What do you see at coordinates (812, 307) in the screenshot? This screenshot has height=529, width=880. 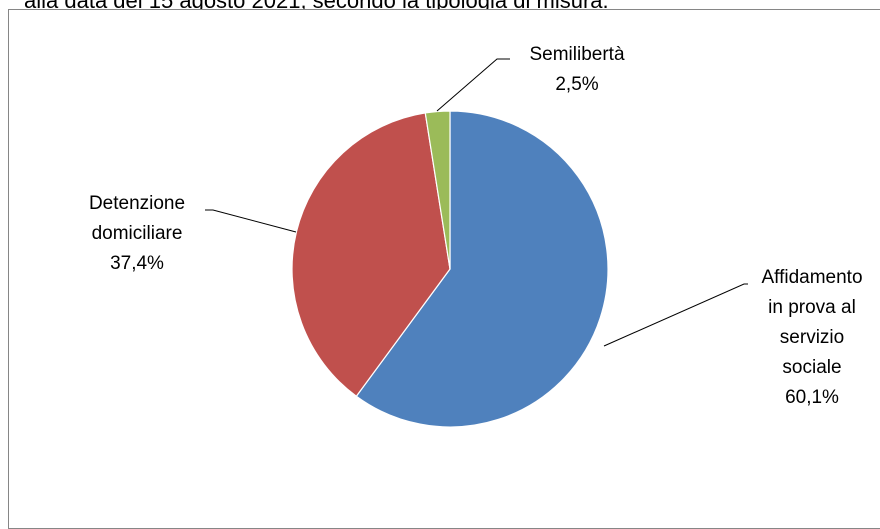 I see `slice-label-0: in prova al` at bounding box center [812, 307].